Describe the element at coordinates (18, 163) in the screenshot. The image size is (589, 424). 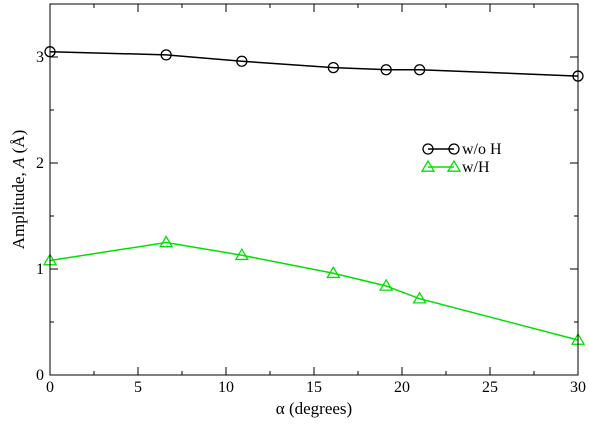
I see `y-axis-label-symbol: A` at that location.